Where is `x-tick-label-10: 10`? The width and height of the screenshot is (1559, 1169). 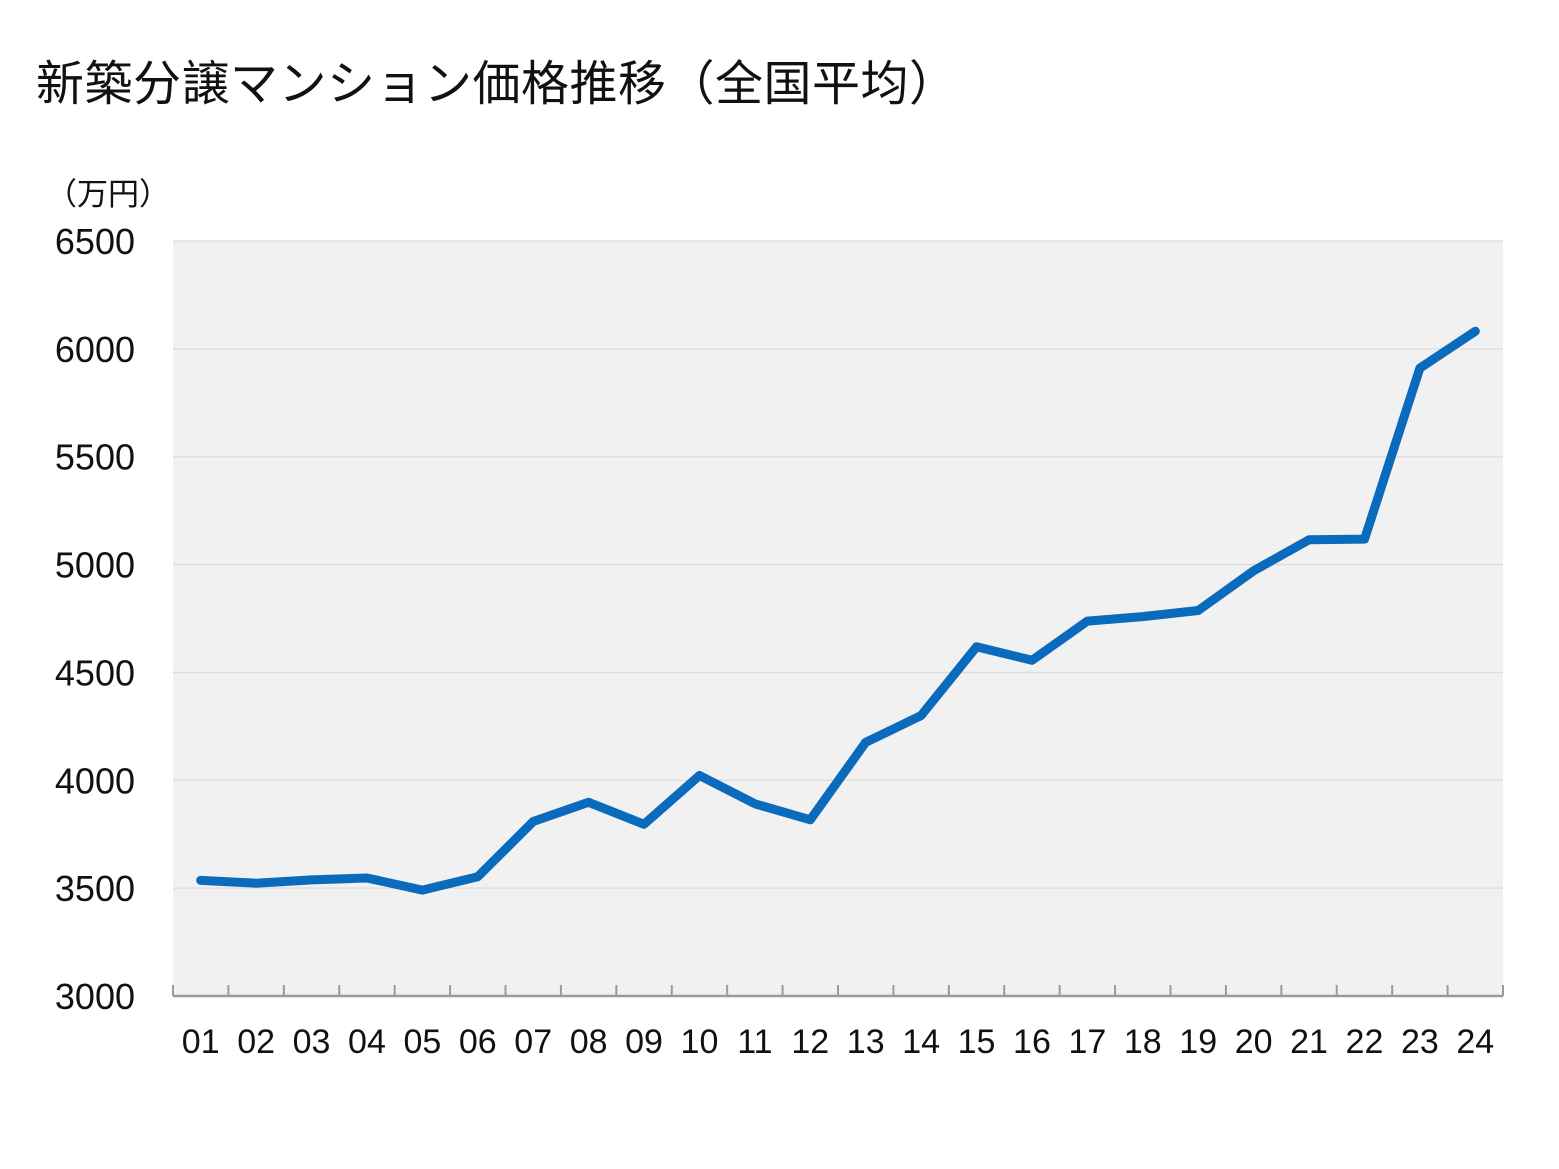 x-tick-label-10: 10 is located at coordinates (700, 1042).